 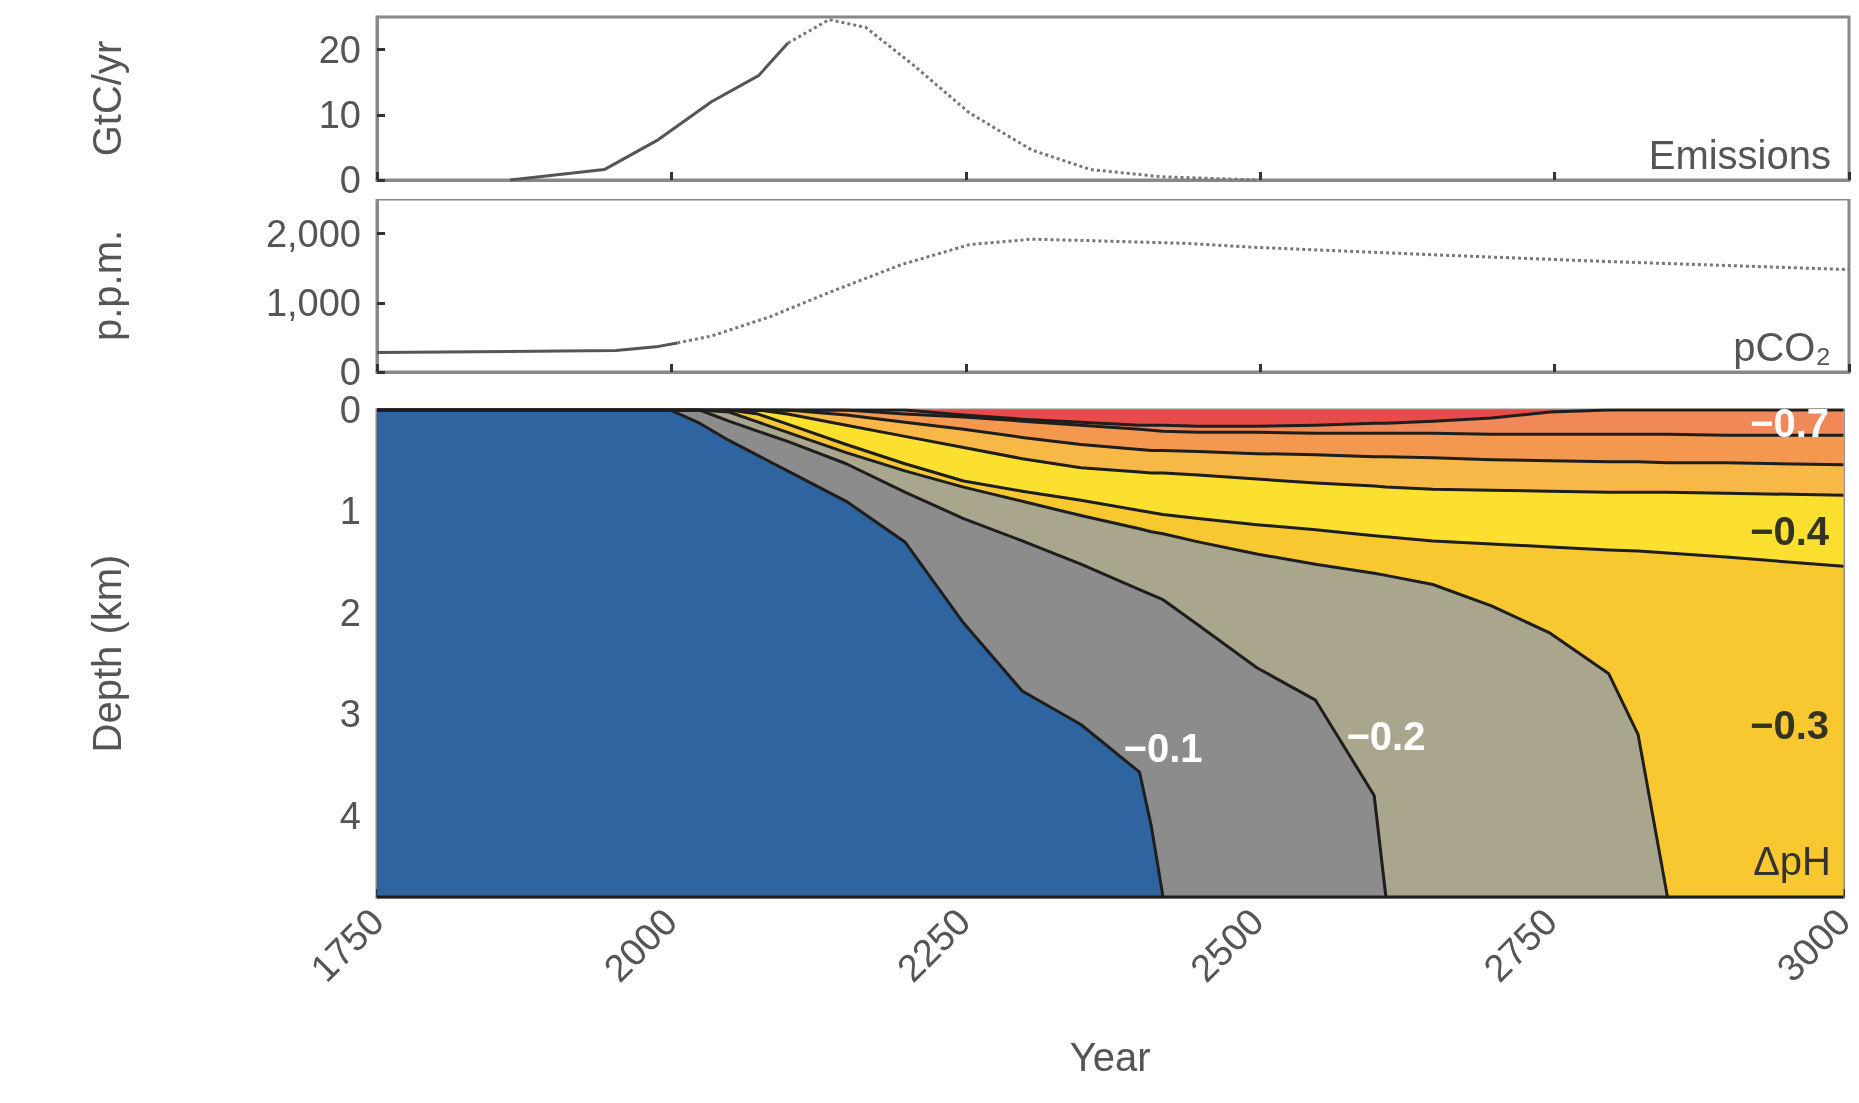 I want to click on y-tick-label: 3, so click(x=350, y=714).